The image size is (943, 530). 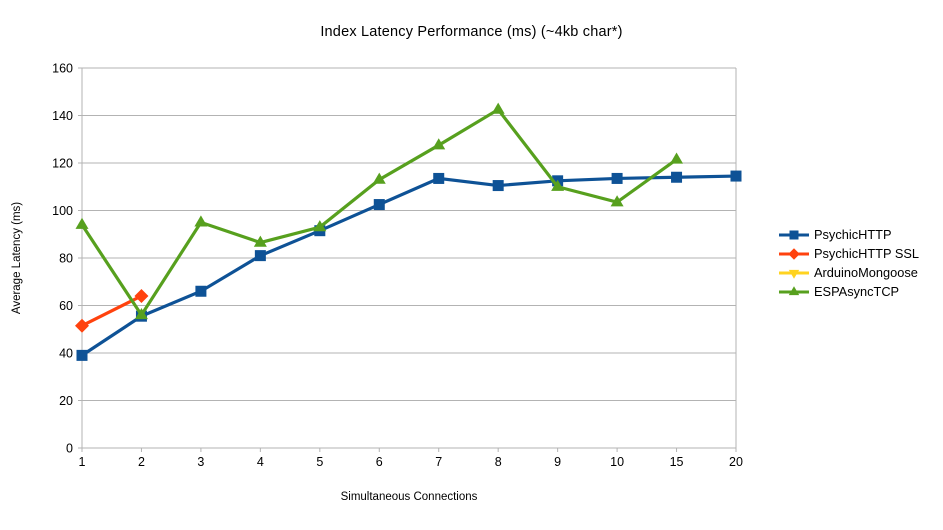 I want to click on y-tick-label: 100, so click(x=62, y=211).